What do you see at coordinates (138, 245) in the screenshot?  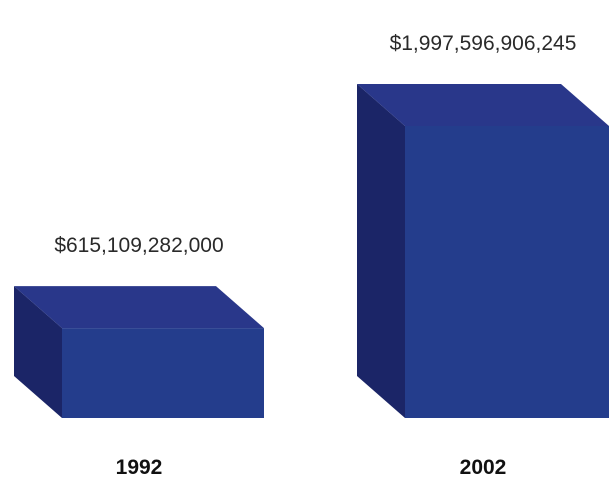 I see `value-label: $615,109,282,000` at bounding box center [138, 245].